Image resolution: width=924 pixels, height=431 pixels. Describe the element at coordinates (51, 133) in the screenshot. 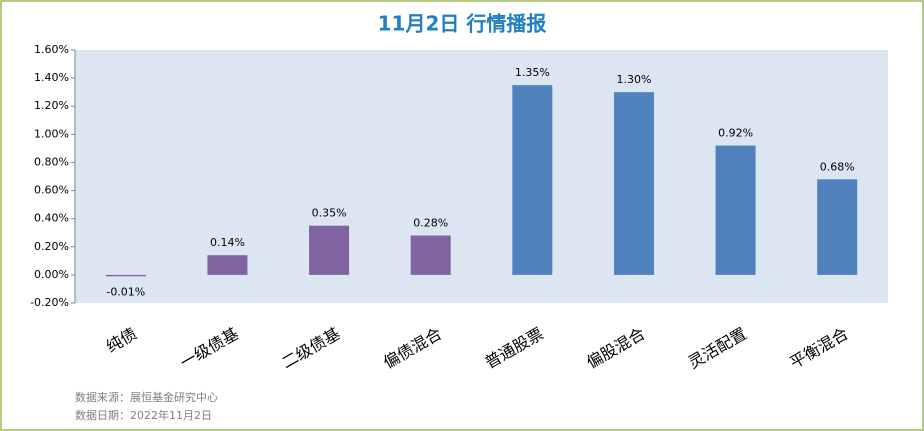

I see `y-tick-label: 1.00%` at that location.